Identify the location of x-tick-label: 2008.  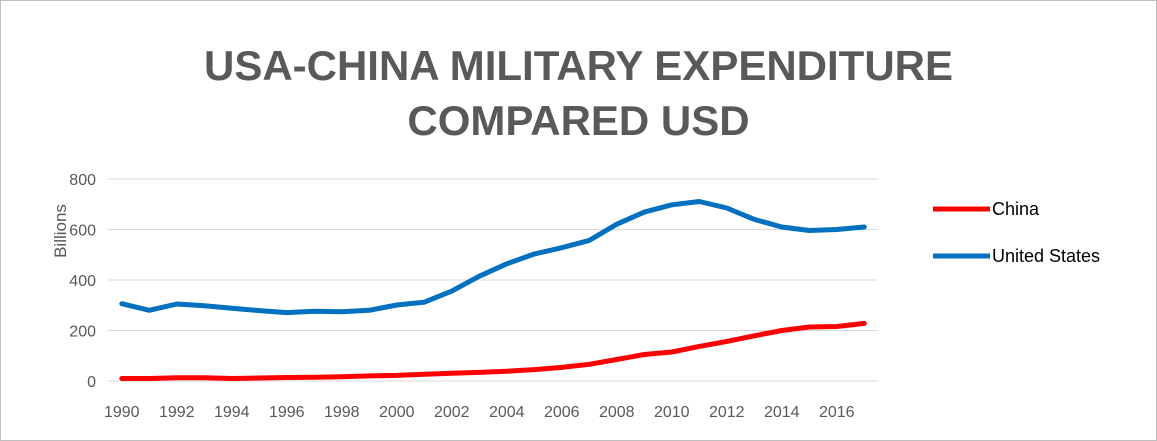
(617, 412).